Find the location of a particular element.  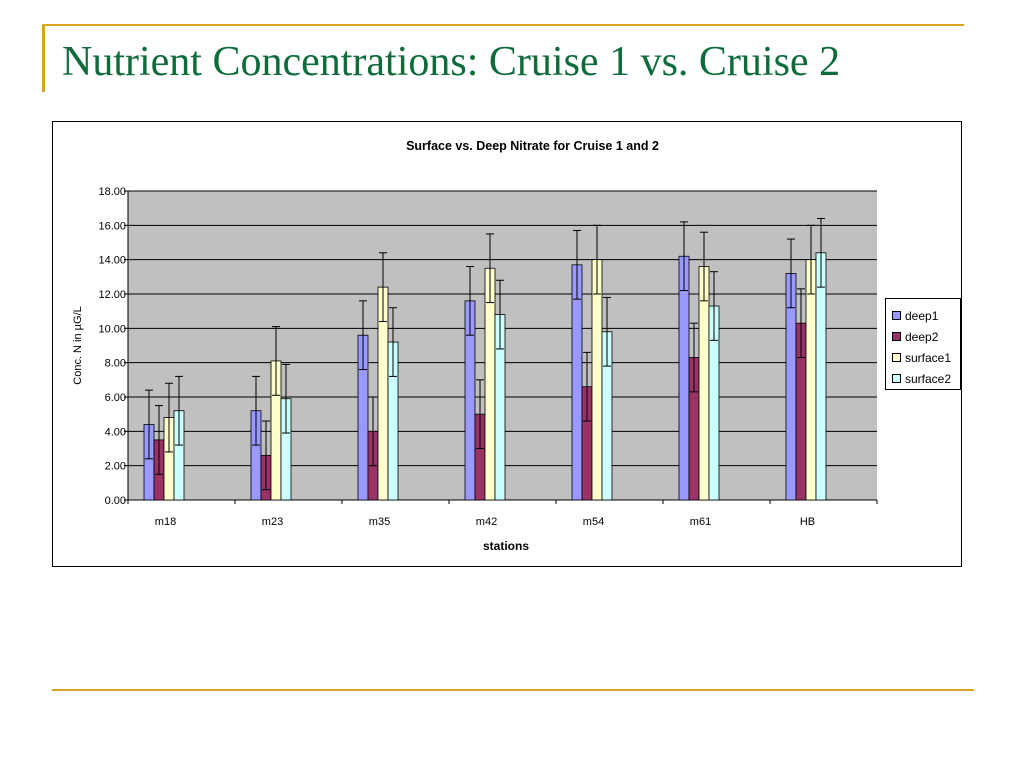

top-rule is located at coordinates (503, 25).